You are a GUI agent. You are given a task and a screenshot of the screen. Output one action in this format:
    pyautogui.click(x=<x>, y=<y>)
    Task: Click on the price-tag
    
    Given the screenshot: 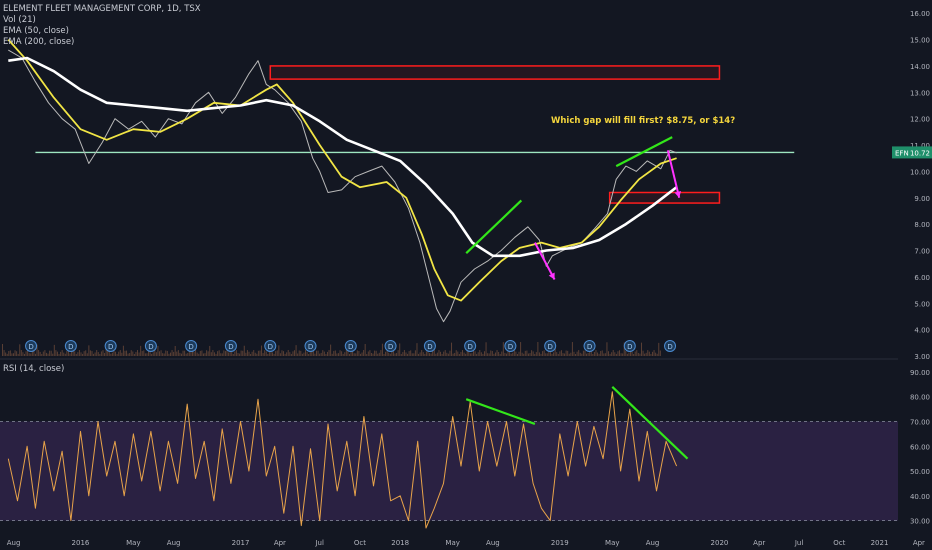 What is the action you would take?
    pyautogui.click(x=912, y=152)
    